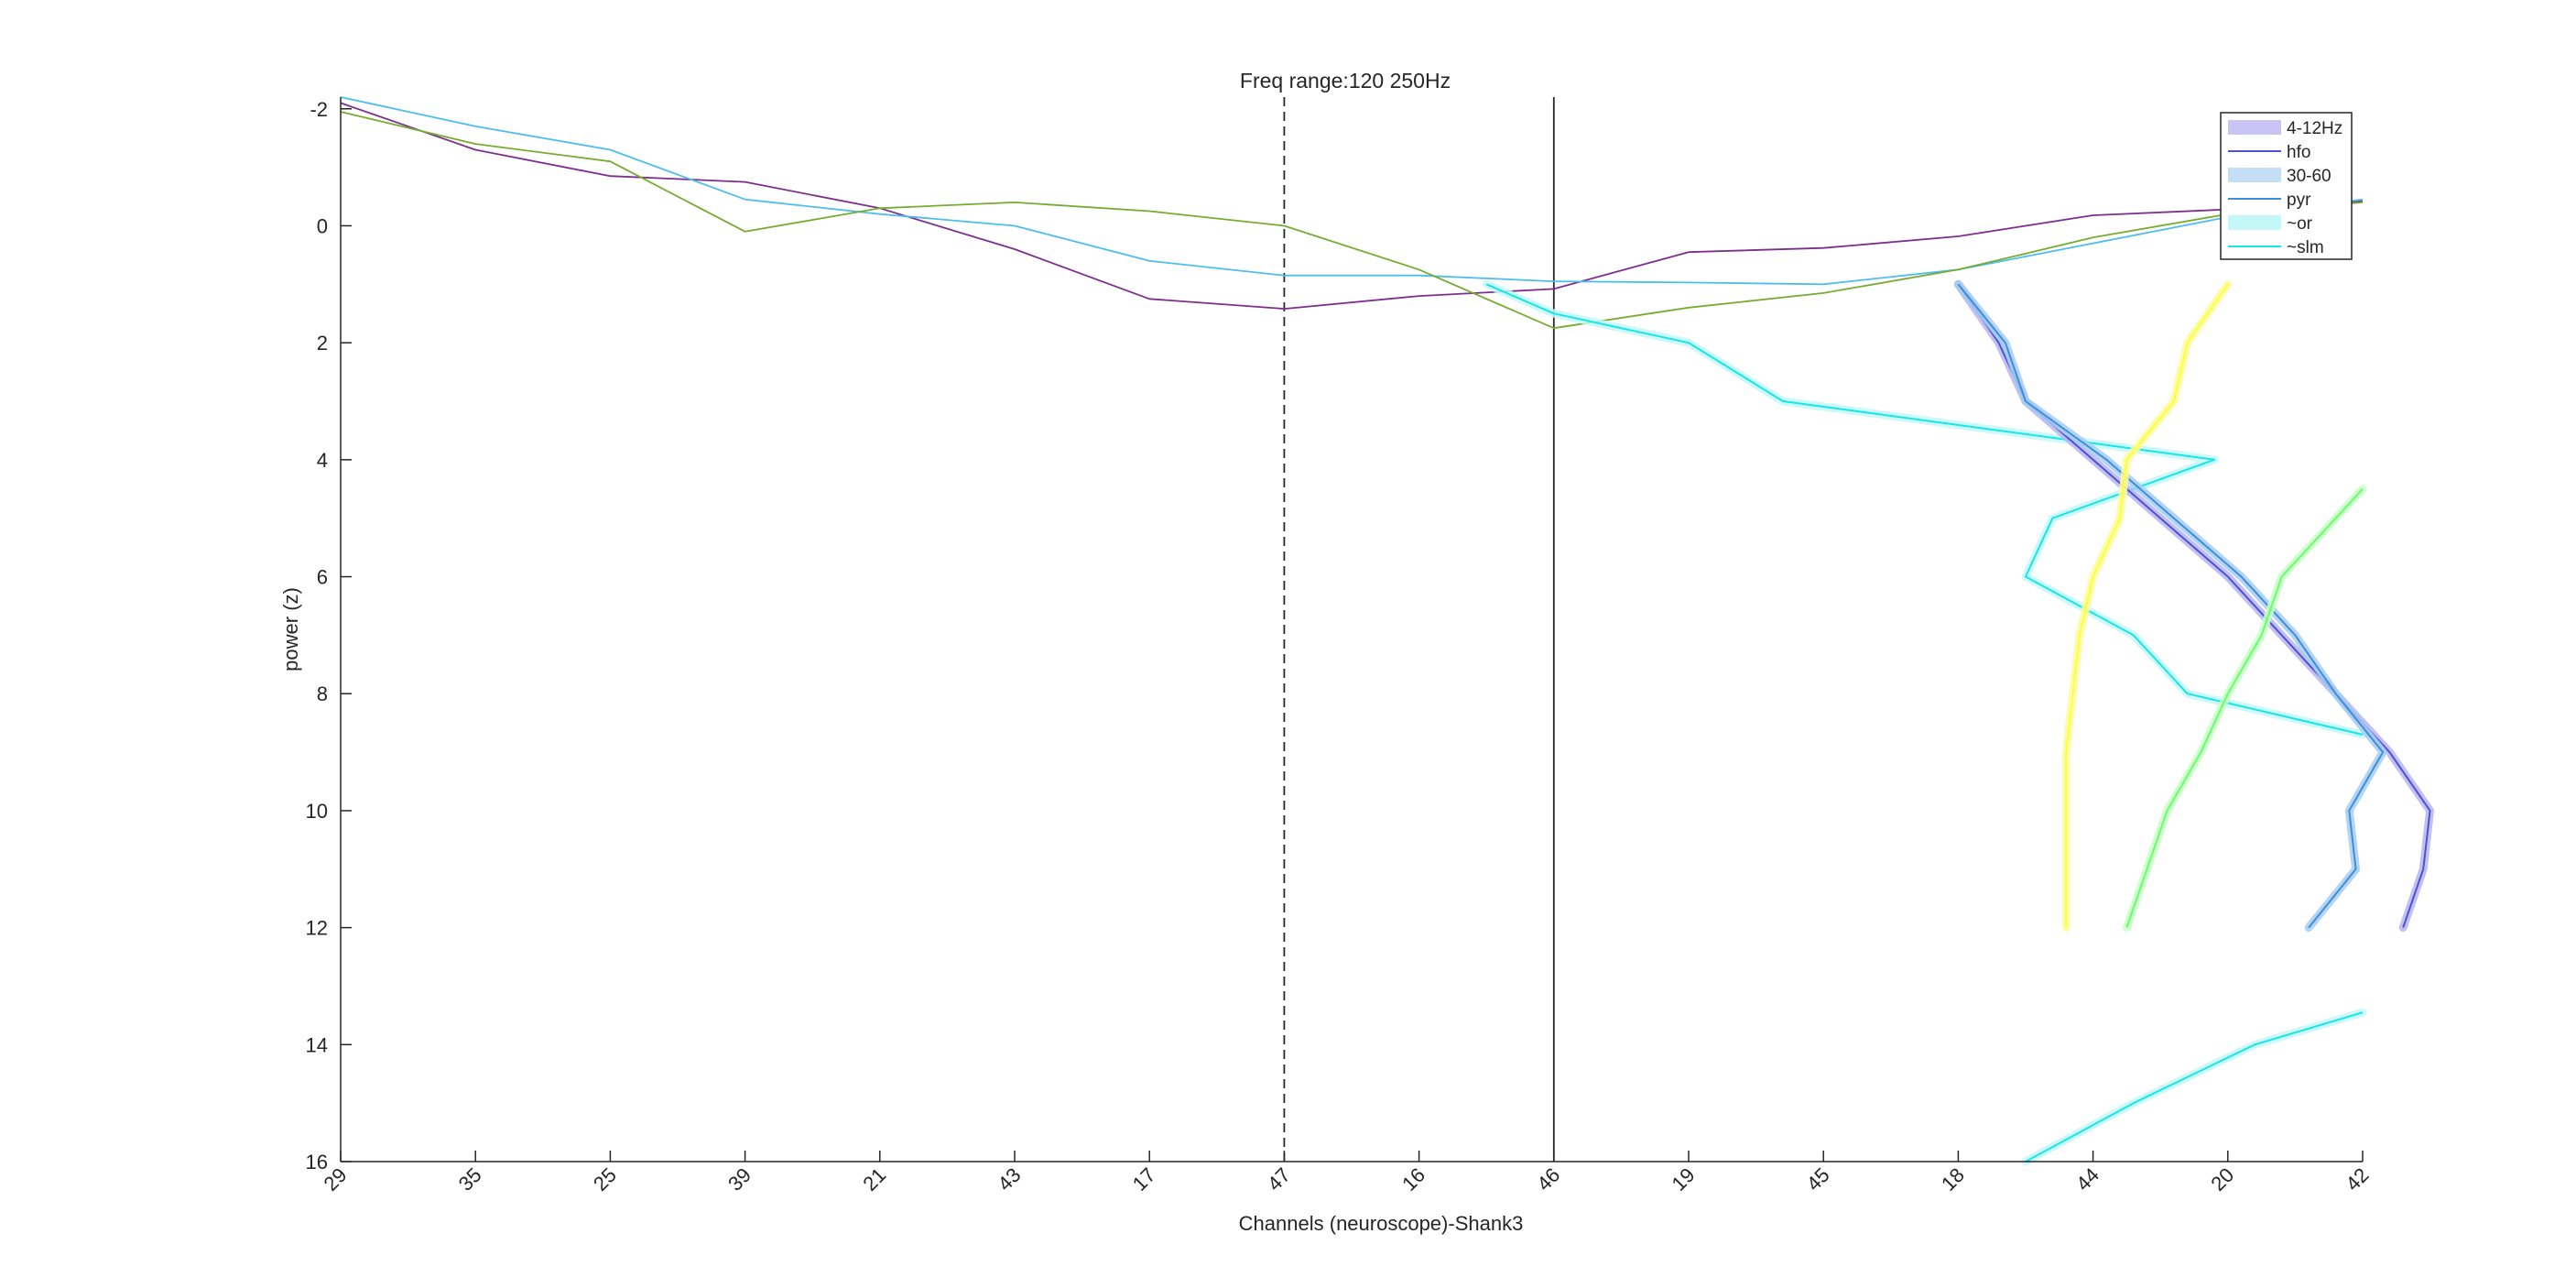  What do you see at coordinates (2300, 224) in the screenshot?
I see `legend-label: ~or` at bounding box center [2300, 224].